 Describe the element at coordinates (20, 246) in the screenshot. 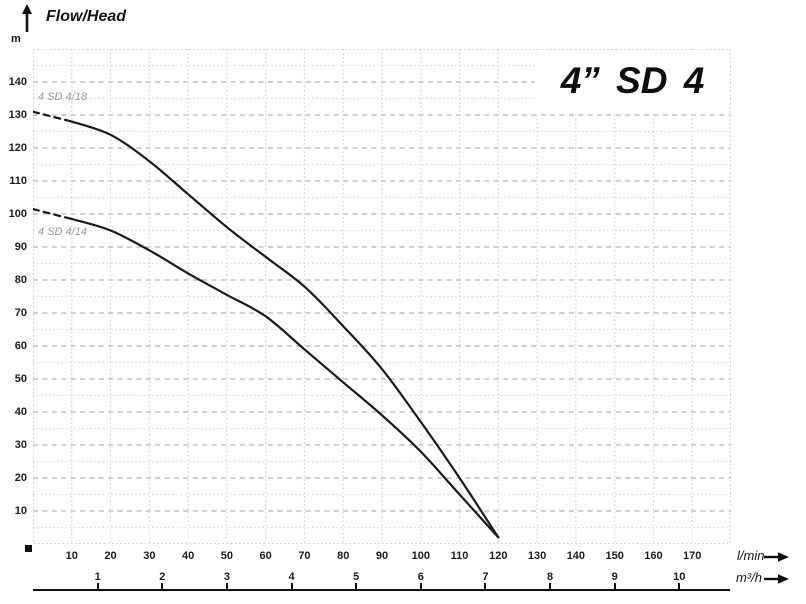

I see `y-tick-label: 90` at that location.